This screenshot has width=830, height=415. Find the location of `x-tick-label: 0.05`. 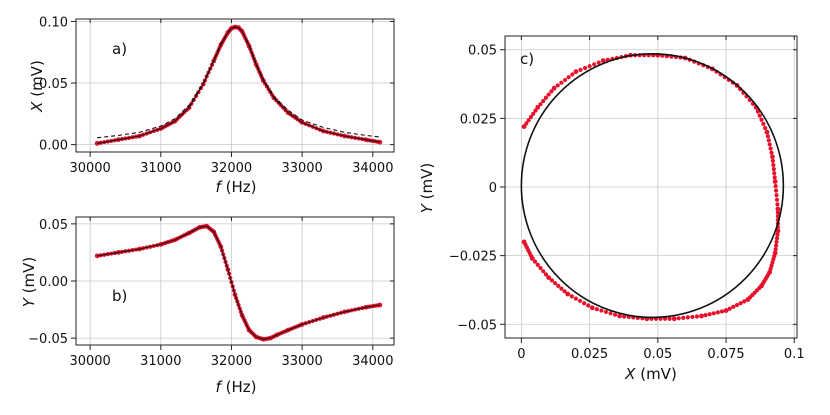

x-tick-label: 0.05 is located at coordinates (657, 354).